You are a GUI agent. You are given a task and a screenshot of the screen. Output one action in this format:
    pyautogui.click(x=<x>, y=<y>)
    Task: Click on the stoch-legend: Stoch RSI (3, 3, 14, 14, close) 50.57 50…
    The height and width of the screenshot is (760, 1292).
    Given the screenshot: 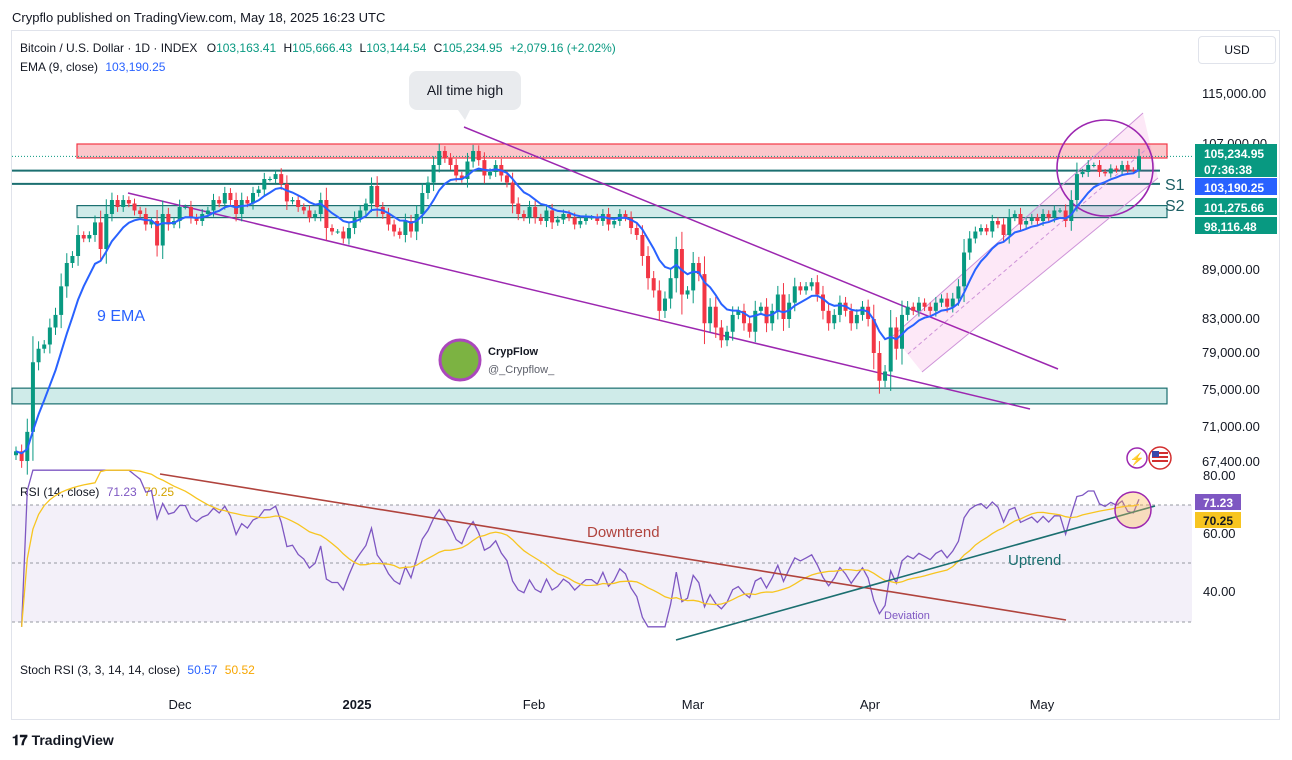 What is the action you would take?
    pyautogui.click(x=137, y=670)
    